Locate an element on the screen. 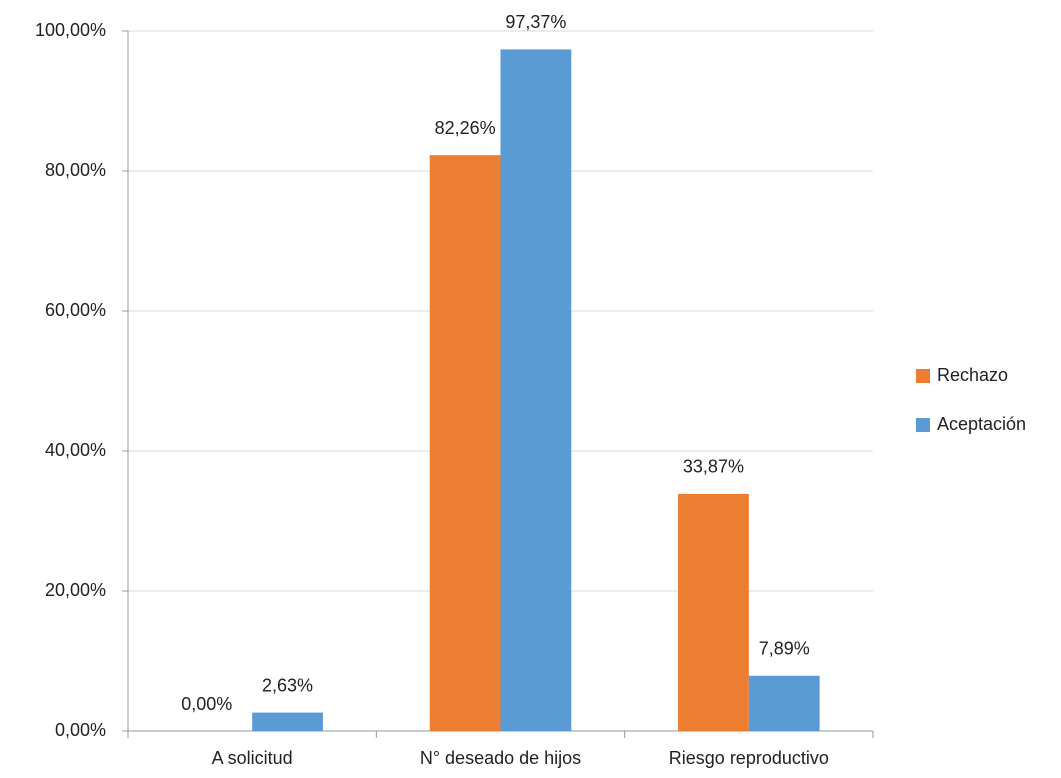 The image size is (1061, 778). legend-label: Rechazo is located at coordinates (972, 375).